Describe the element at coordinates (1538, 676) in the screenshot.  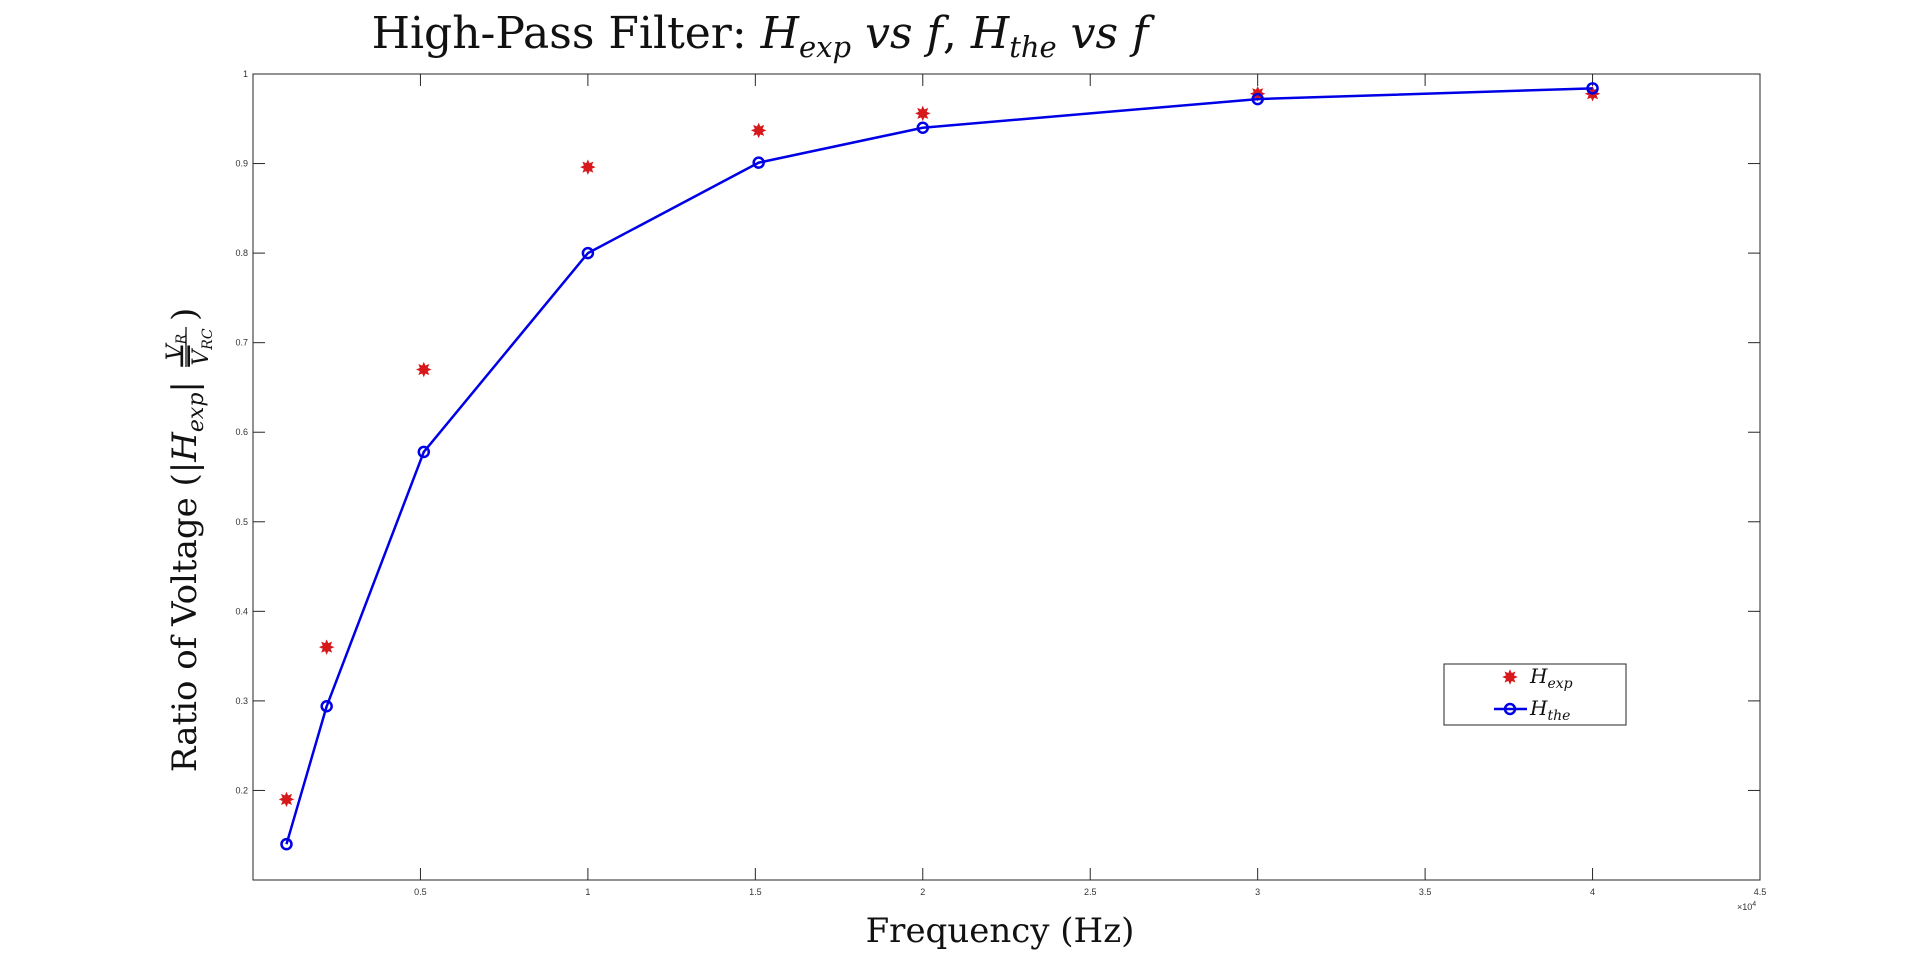
I see `legend-h-exp-name: H` at that location.